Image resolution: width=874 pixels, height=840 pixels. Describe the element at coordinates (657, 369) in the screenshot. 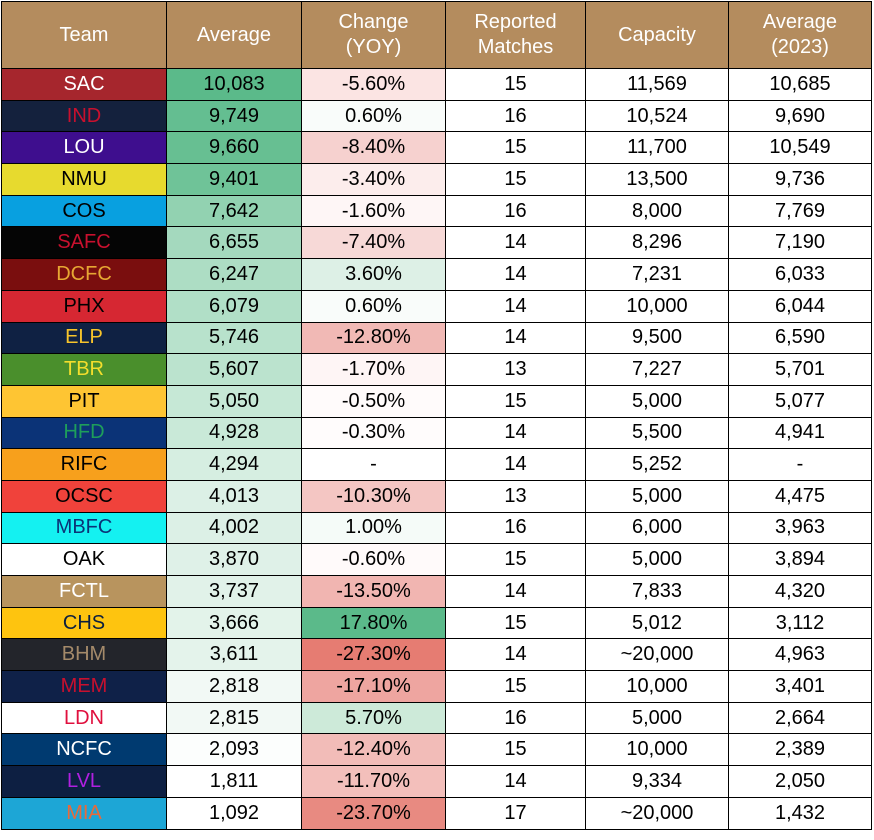

I see `capacity-cell: 7,227` at that location.